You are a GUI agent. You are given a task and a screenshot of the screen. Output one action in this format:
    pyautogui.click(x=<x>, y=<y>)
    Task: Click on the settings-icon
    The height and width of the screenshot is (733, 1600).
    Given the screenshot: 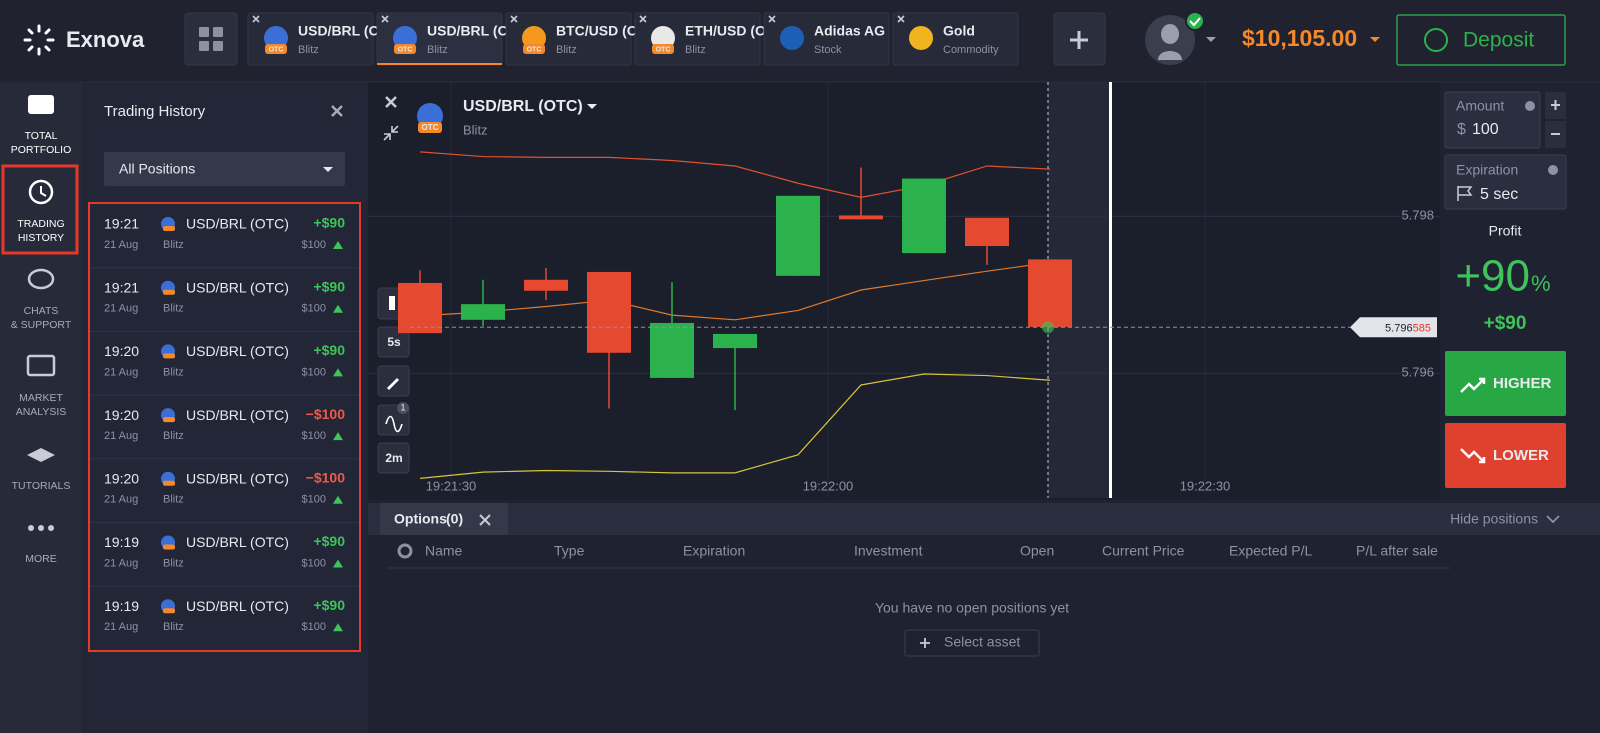 What is the action you would take?
    pyautogui.click(x=405, y=551)
    